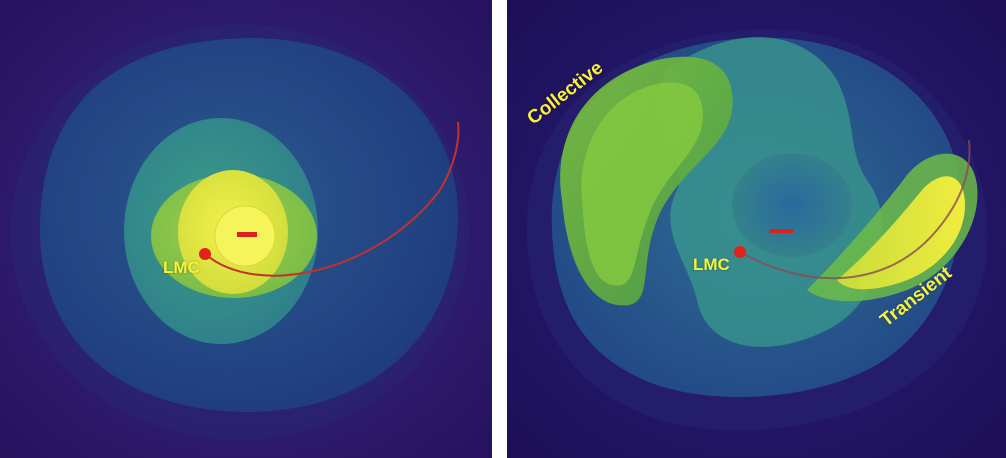 The width and height of the screenshot is (1006, 458). Describe the element at coordinates (901, 233) in the screenshot. I see `transient-wake` at that location.